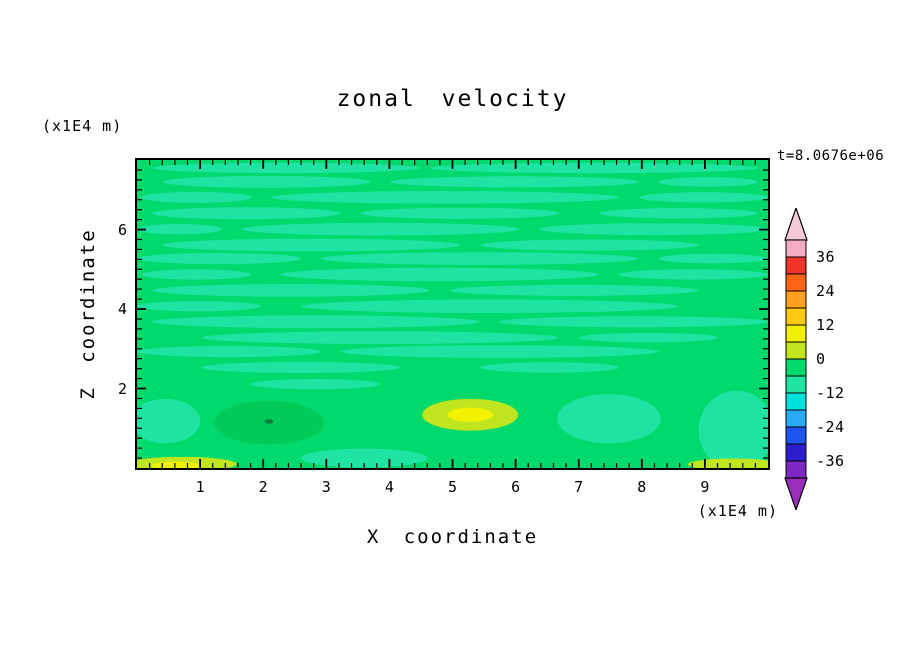 Image resolution: width=904 pixels, height=654 pixels. What do you see at coordinates (326, 487) in the screenshot?
I see `x-tick-label: 3` at bounding box center [326, 487].